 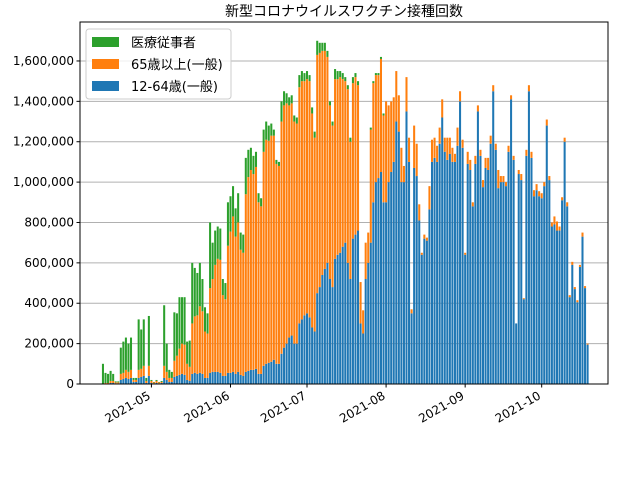 I want to click on legend-swatch-elderly, so click(x=105, y=64).